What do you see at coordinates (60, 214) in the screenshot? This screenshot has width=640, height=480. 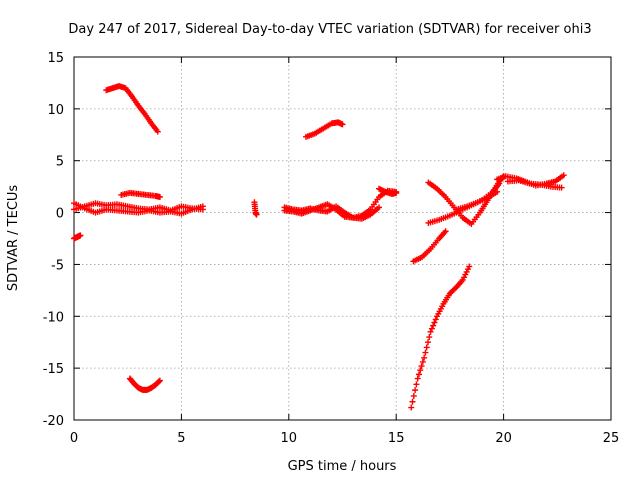 I see `y-tick-label: 0` at bounding box center [60, 214].